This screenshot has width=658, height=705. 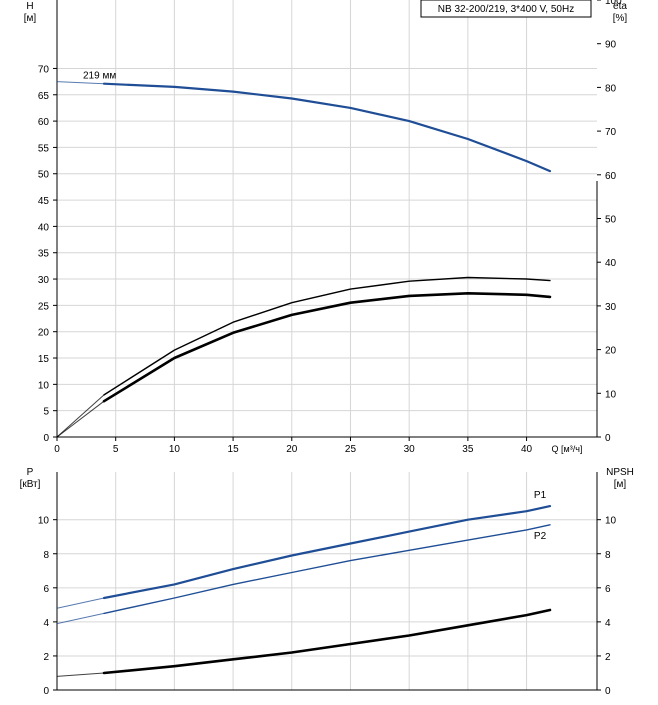 What do you see at coordinates (44, 306) in the screenshot?
I see `top-left-tick-label: 25` at bounding box center [44, 306].